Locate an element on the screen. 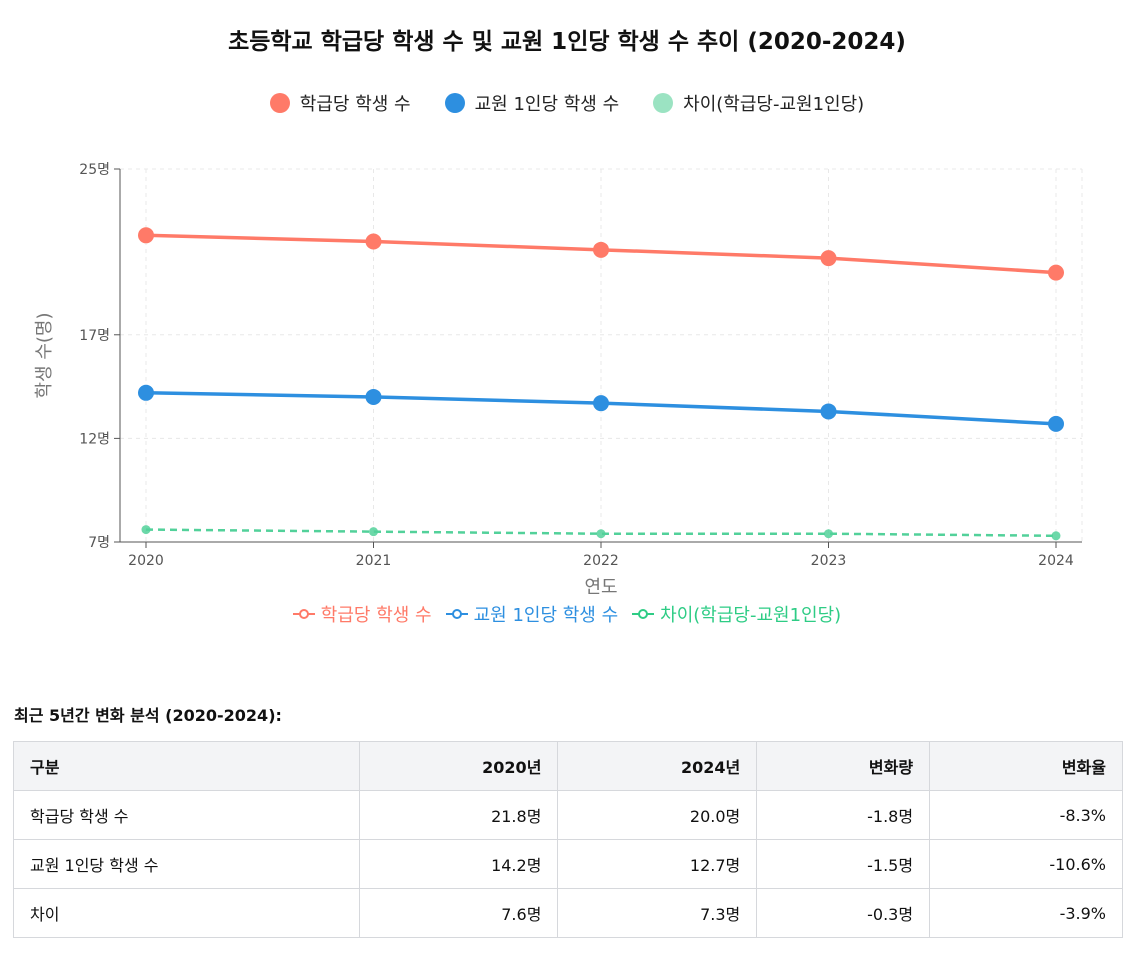  table-cell: 7.3명 is located at coordinates (657, 913).